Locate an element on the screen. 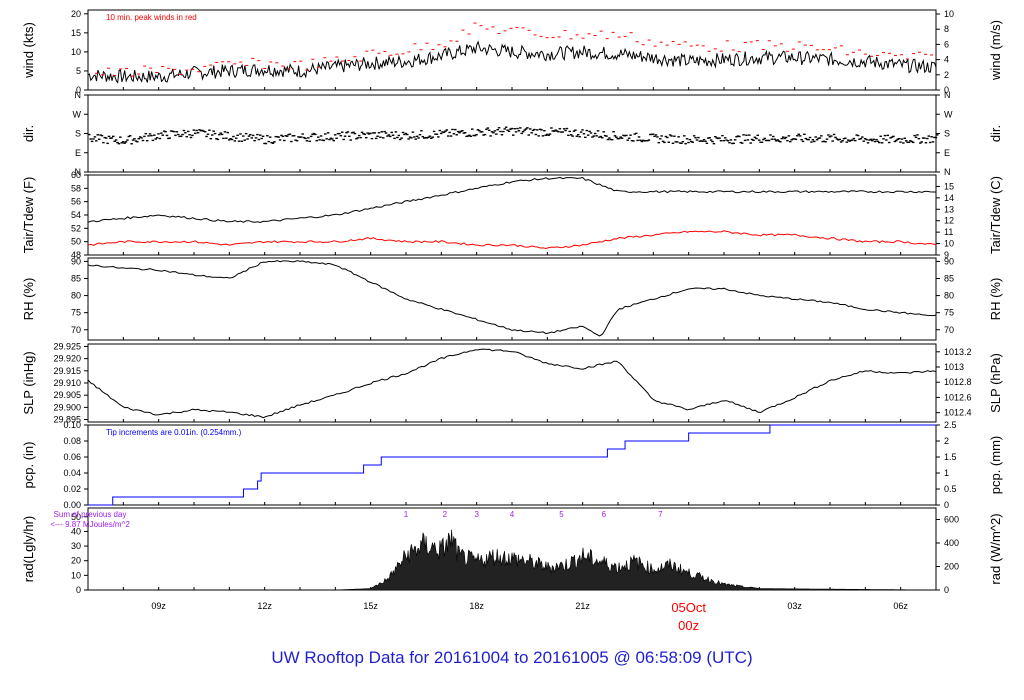  right-tick-label-temp: 11 is located at coordinates (948, 232).